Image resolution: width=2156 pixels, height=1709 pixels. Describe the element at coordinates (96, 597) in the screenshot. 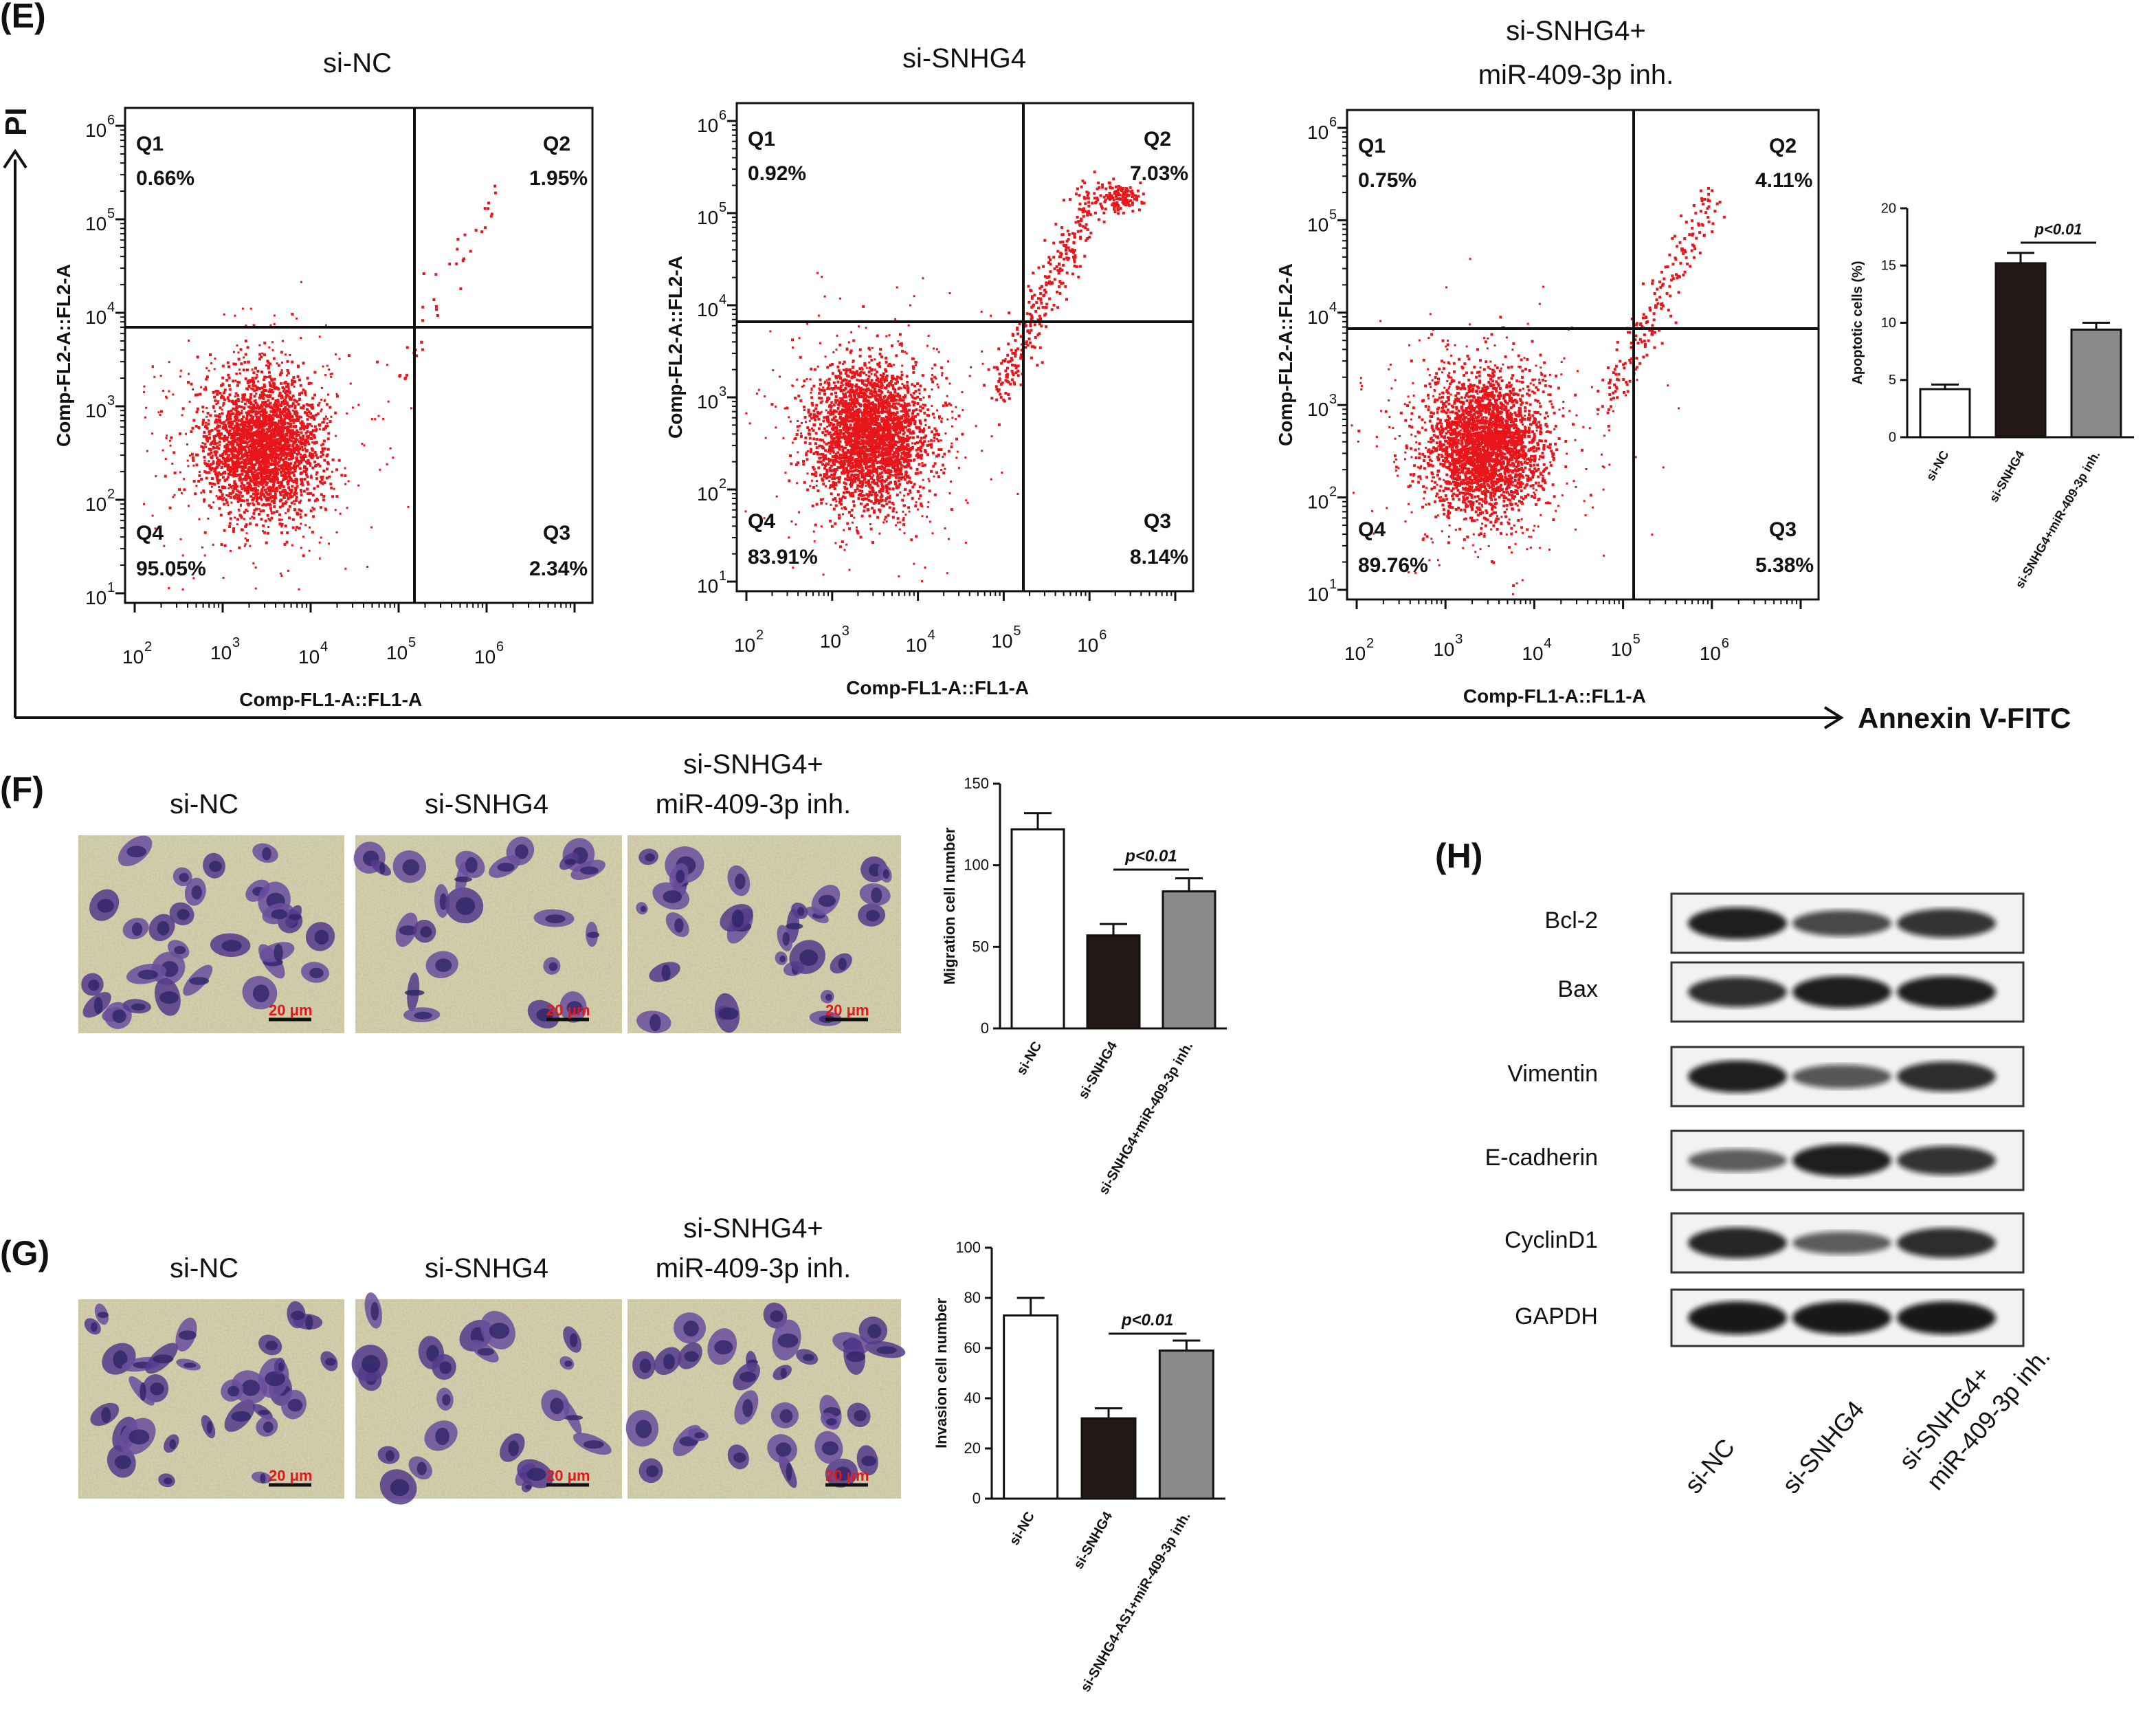

I see `y-tick-base: 10` at that location.